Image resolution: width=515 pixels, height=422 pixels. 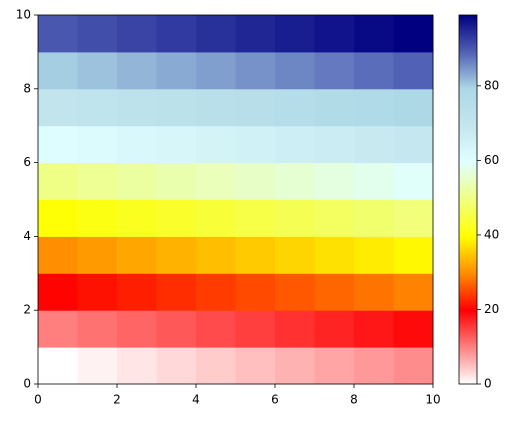 What do you see at coordinates (491, 309) in the screenshot?
I see `colorbar-tick-label: 20` at bounding box center [491, 309].